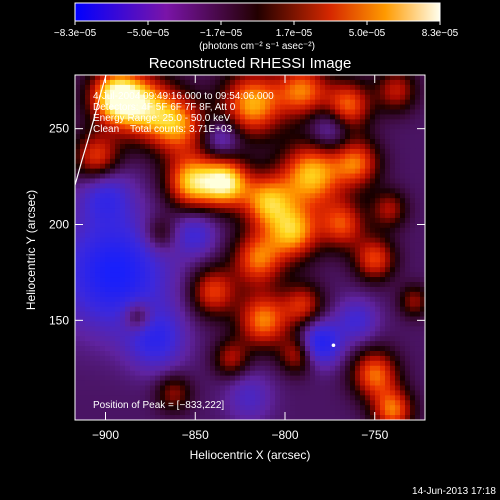 The height and width of the screenshot is (500, 500). Describe the element at coordinates (31, 250) in the screenshot. I see `y-axis-label: Heliocentric Y (arcsec)` at that location.